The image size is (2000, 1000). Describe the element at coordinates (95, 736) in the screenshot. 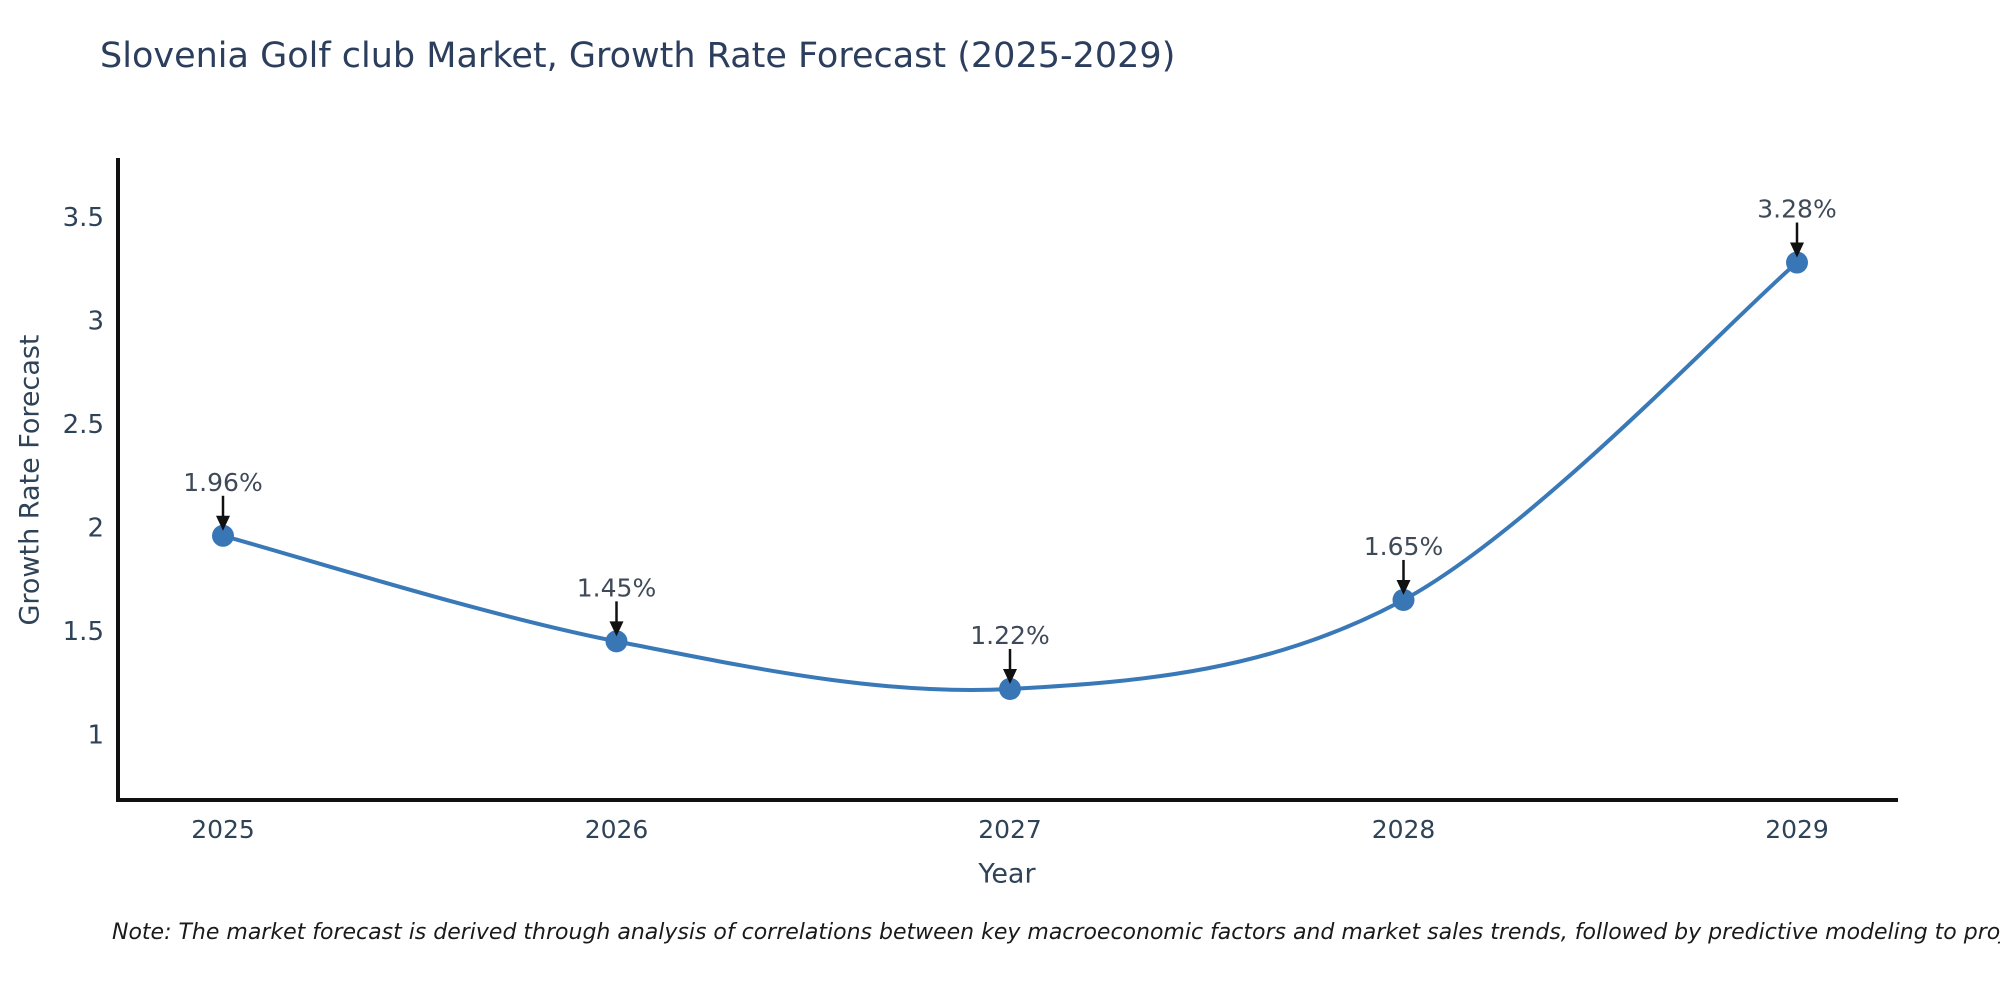

I see `y-tick-label: 1` at that location.